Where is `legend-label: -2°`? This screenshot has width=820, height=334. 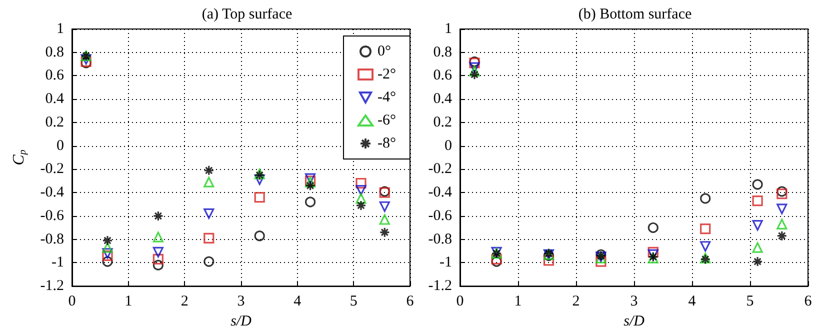 legend-label: -2° is located at coordinates (387, 74).